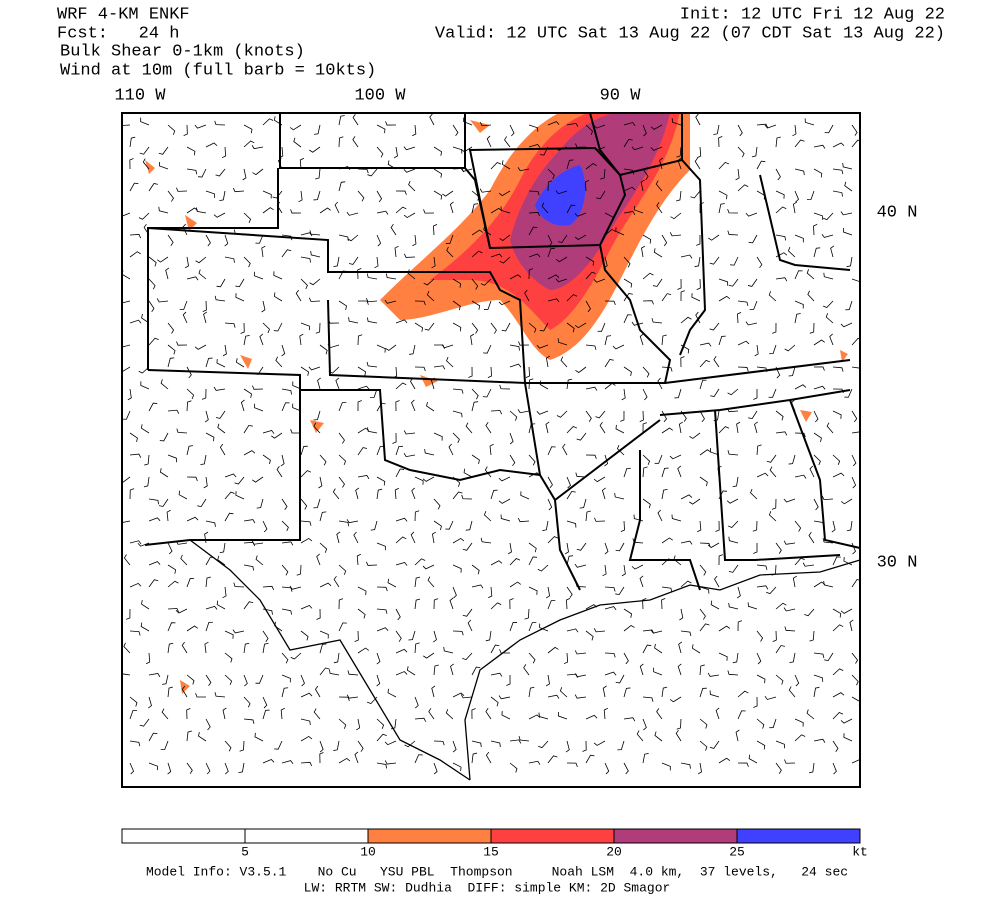 Image resolution: width=1000 pixels, height=900 pixels. I want to click on init-time: Init: 12 UTC Fri 12 Aug 22, so click(812, 14).